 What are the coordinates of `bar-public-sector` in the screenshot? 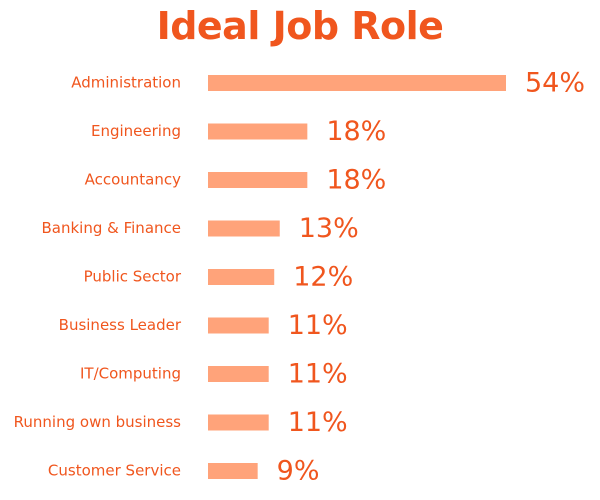 It's located at (241, 277).